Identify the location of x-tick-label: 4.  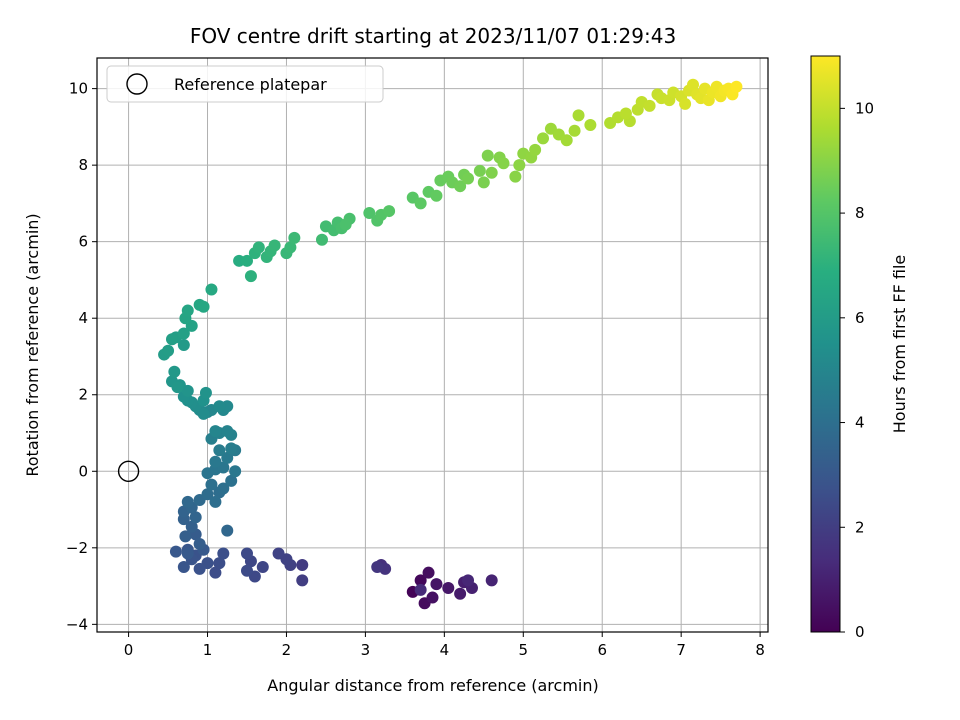
(445, 650).